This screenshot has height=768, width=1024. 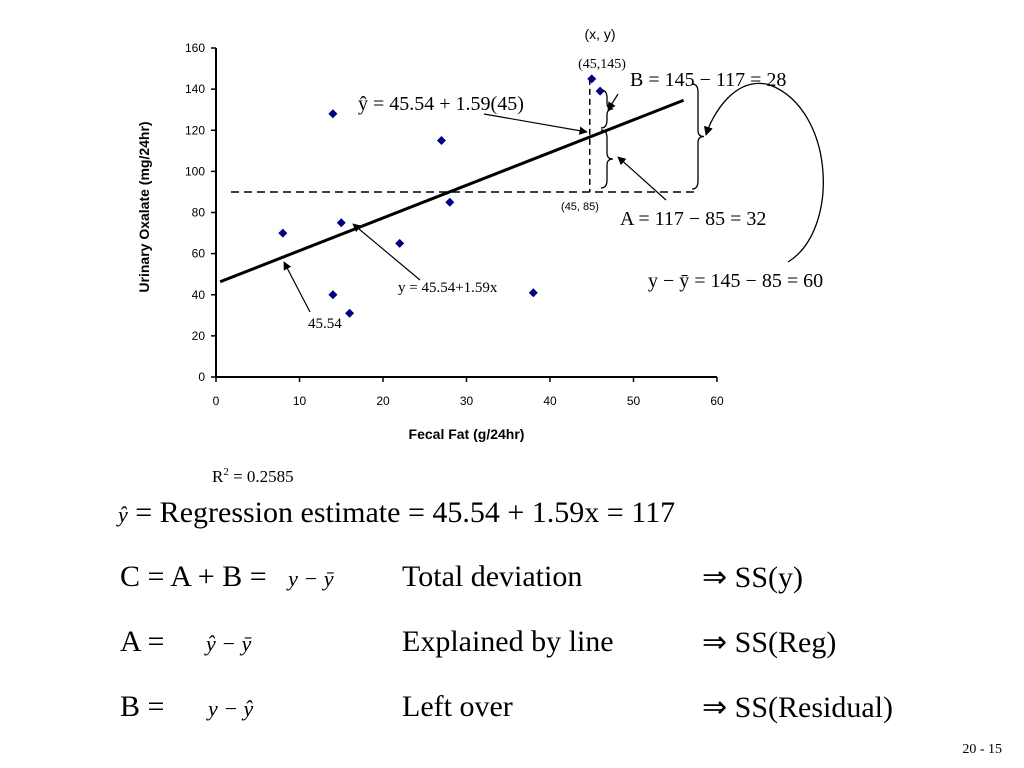 I want to click on y-tick-label: 160, so click(x=195, y=48).